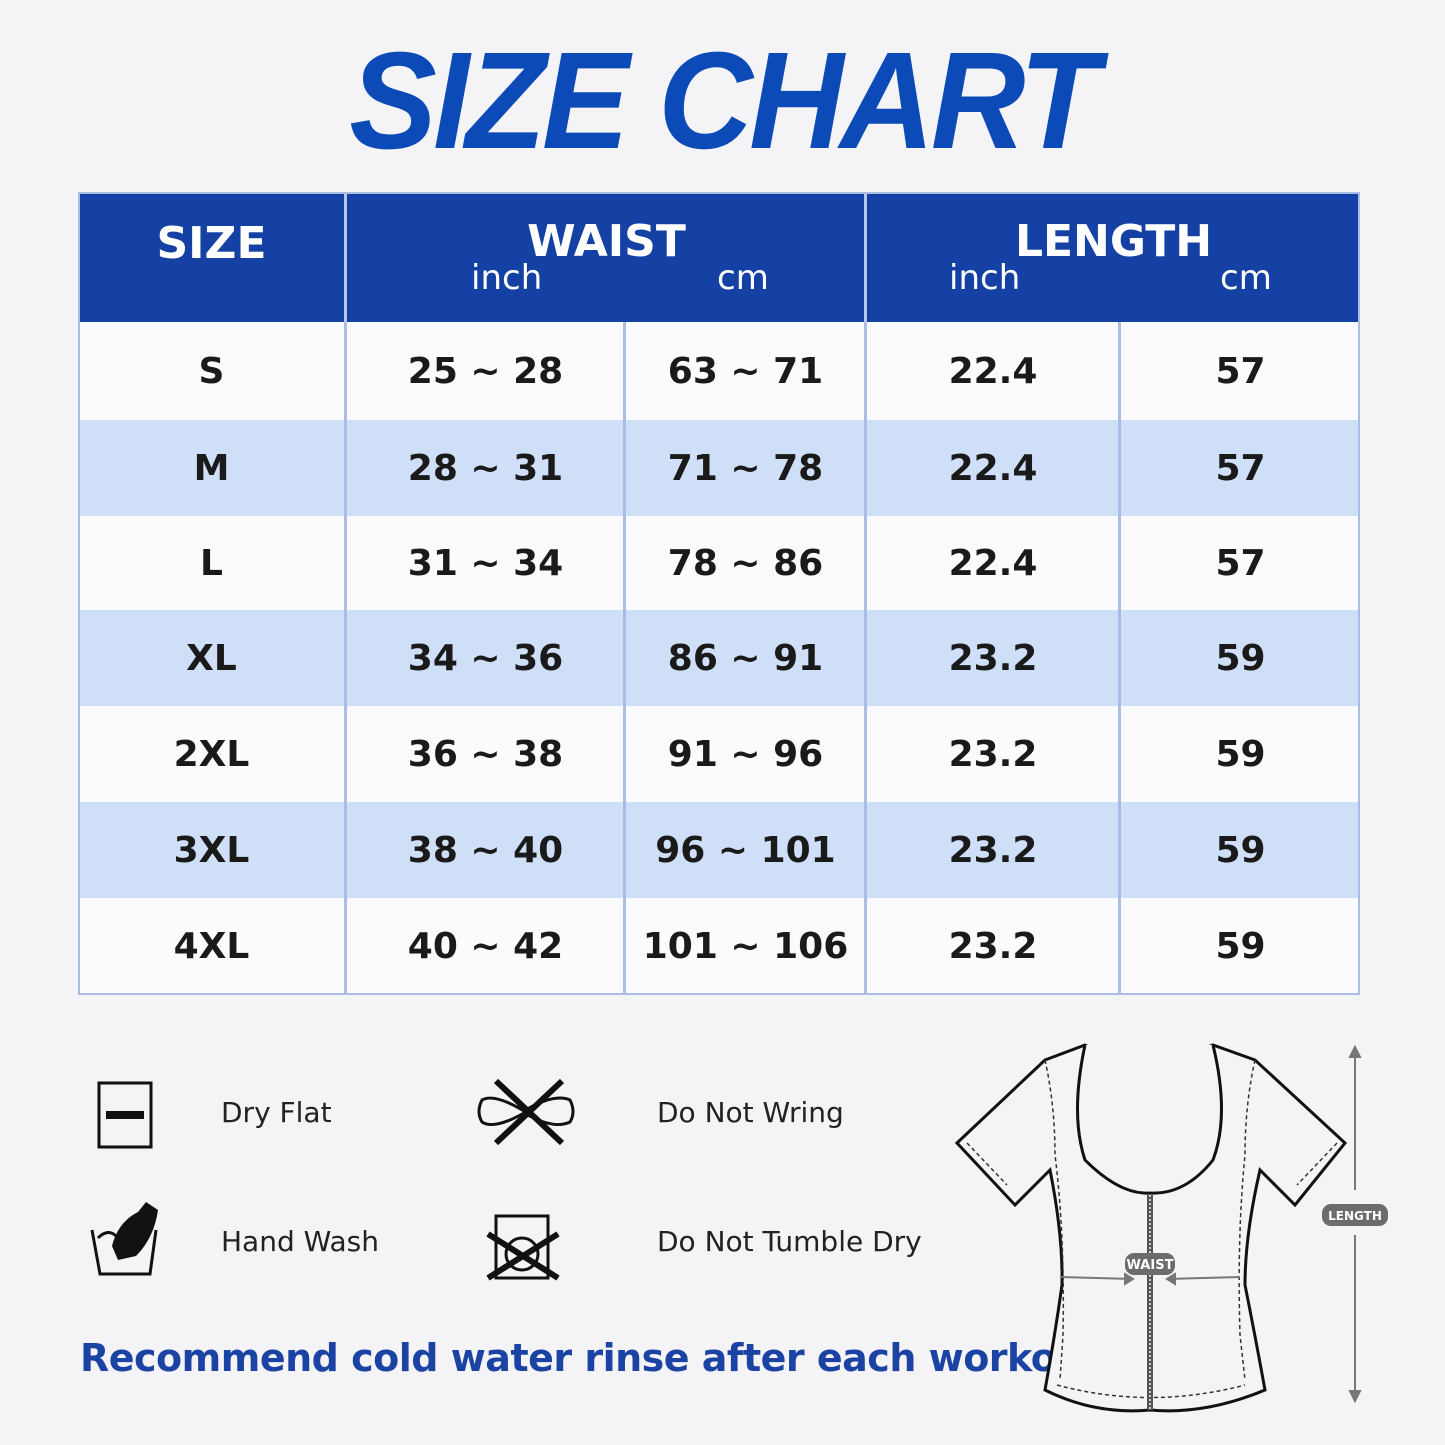 This screenshot has height=1445, width=1445. I want to click on cell-size: 2XL, so click(211, 754).